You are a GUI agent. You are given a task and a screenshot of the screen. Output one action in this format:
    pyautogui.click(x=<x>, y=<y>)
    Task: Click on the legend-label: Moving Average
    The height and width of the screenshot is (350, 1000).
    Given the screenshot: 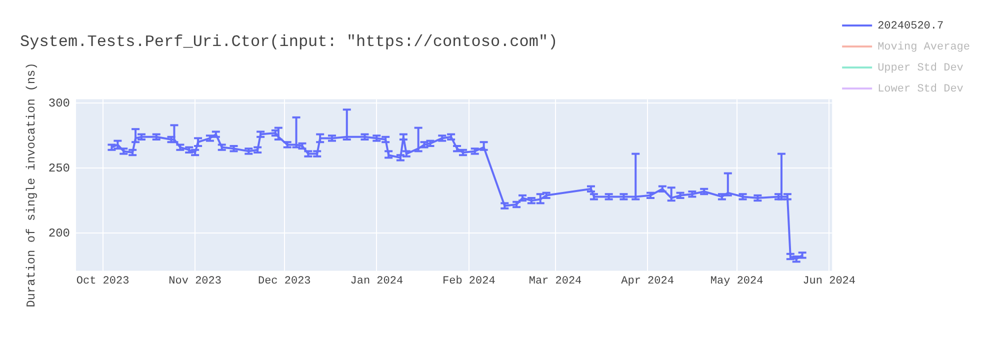 What is the action you would take?
    pyautogui.click(x=924, y=47)
    